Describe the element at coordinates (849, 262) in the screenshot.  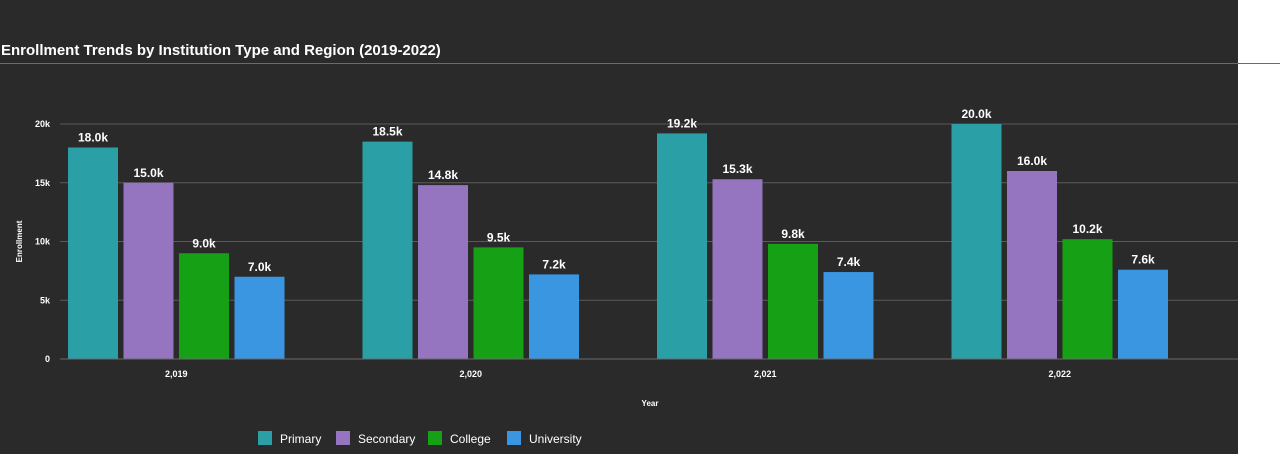
I see `data-label: 7.4k` at that location.